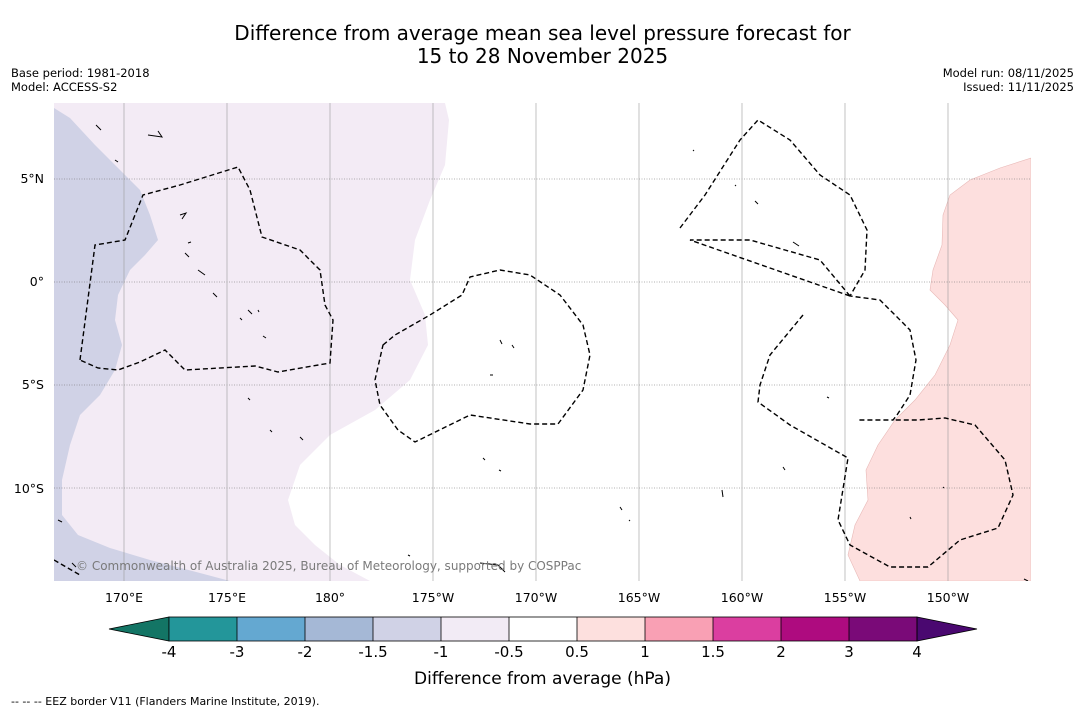 The height and width of the screenshot is (713, 1085). I want to click on eez-border-tuvalu-kiribati-west, so click(206, 269).